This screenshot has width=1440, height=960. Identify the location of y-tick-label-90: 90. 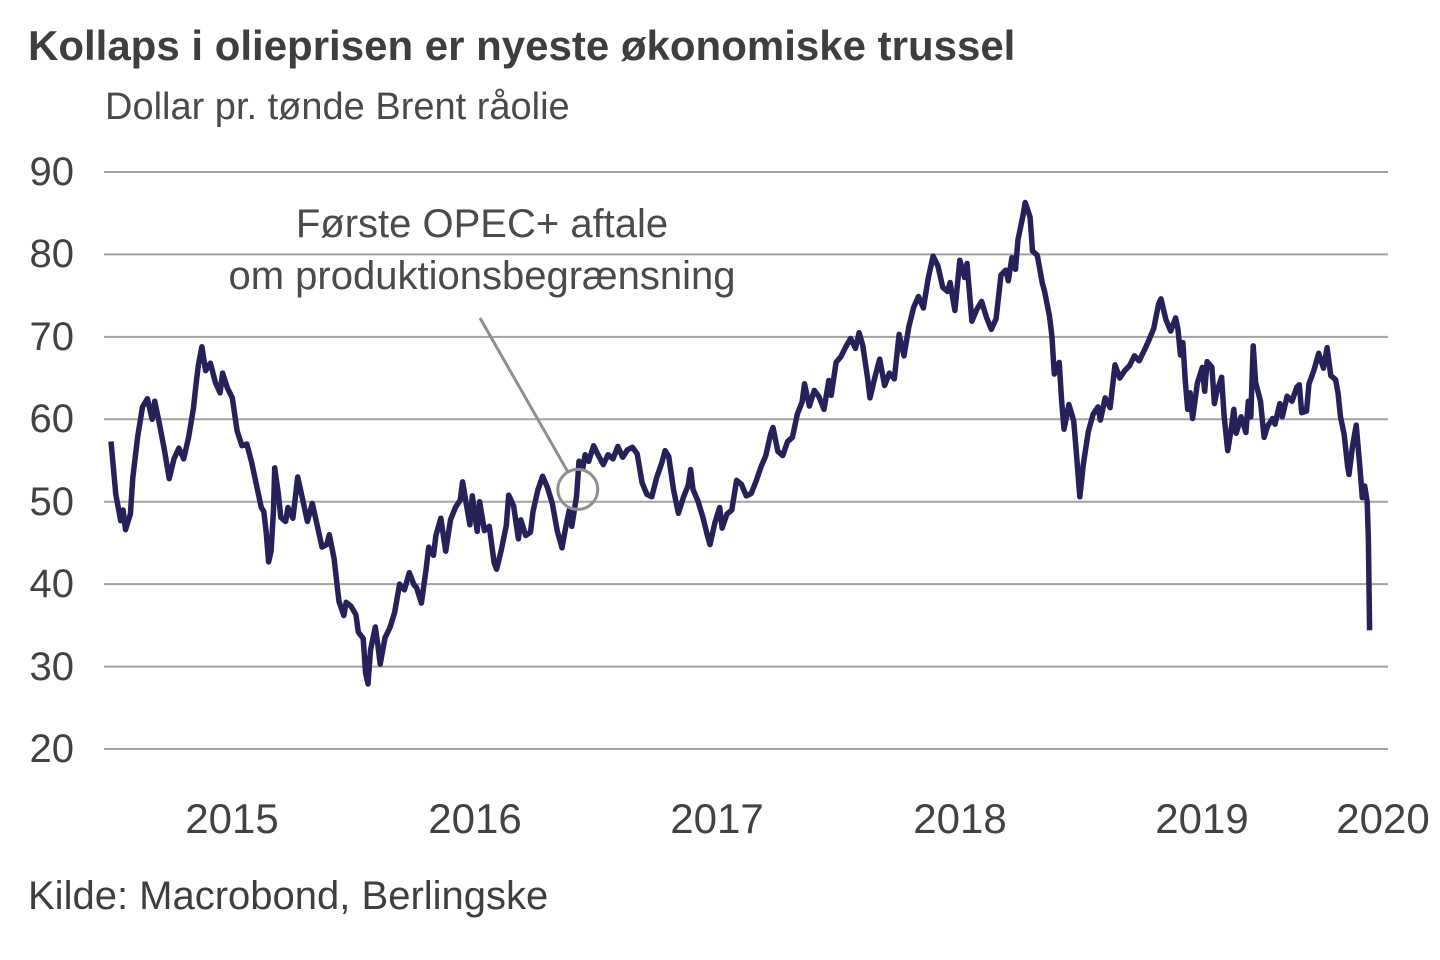
(52, 172).